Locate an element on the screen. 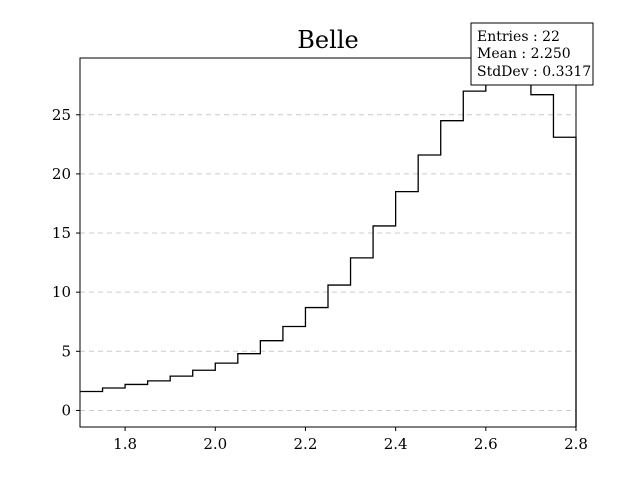  stats-mean: Mean : 2.250 is located at coordinates (524, 54).